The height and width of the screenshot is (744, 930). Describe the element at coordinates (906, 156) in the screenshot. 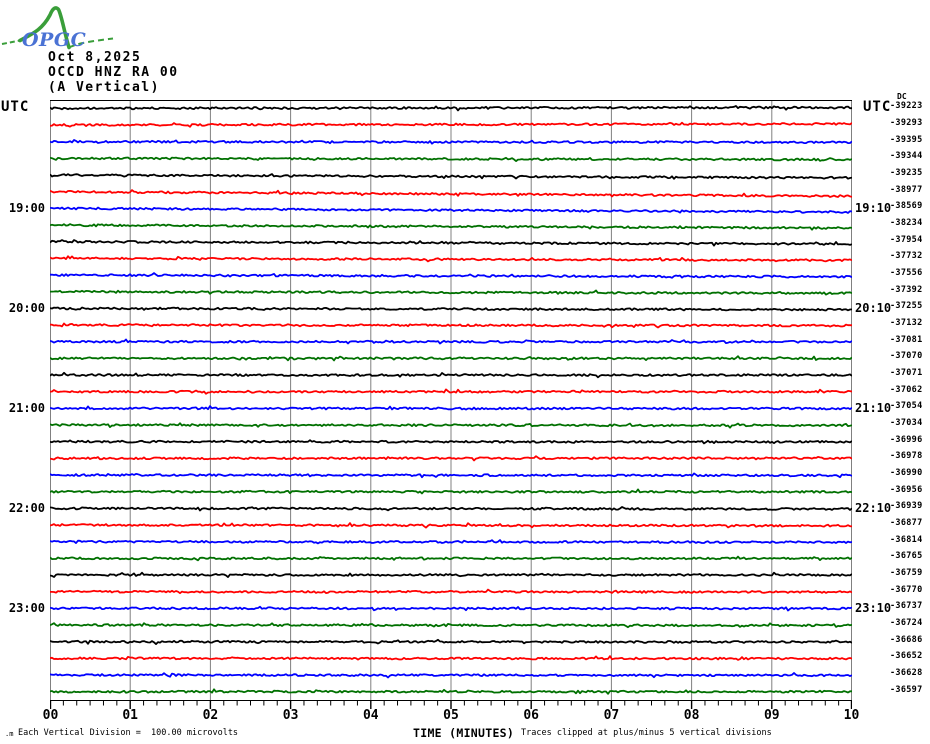

I see `dc-offset-value: -39344` at that location.